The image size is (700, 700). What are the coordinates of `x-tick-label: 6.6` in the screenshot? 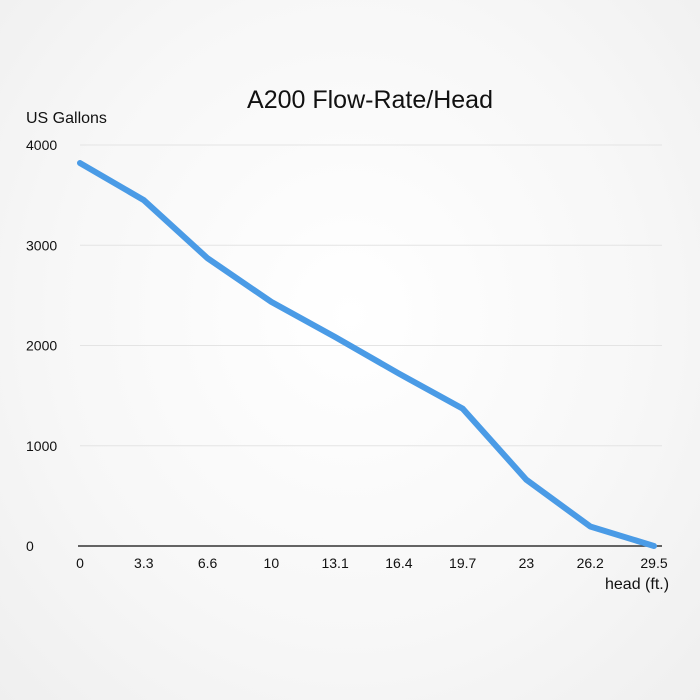 It's located at (208, 563).